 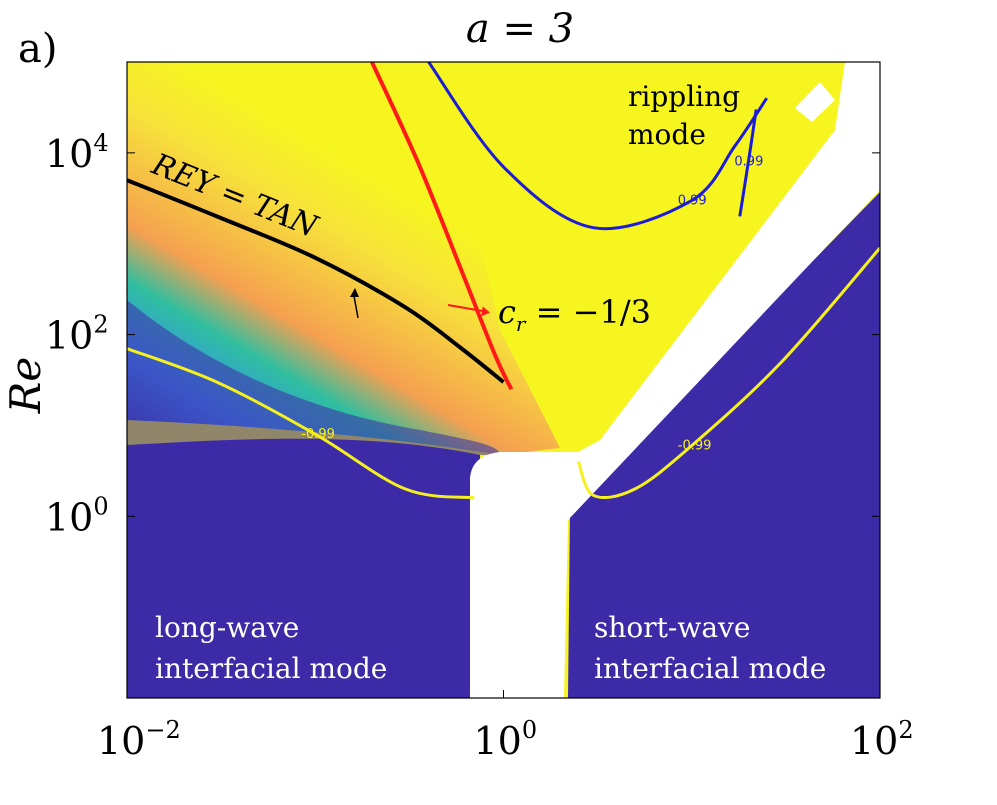 What do you see at coordinates (684, 96) in the screenshot?
I see `region-rippling-line1: rippling` at bounding box center [684, 96].